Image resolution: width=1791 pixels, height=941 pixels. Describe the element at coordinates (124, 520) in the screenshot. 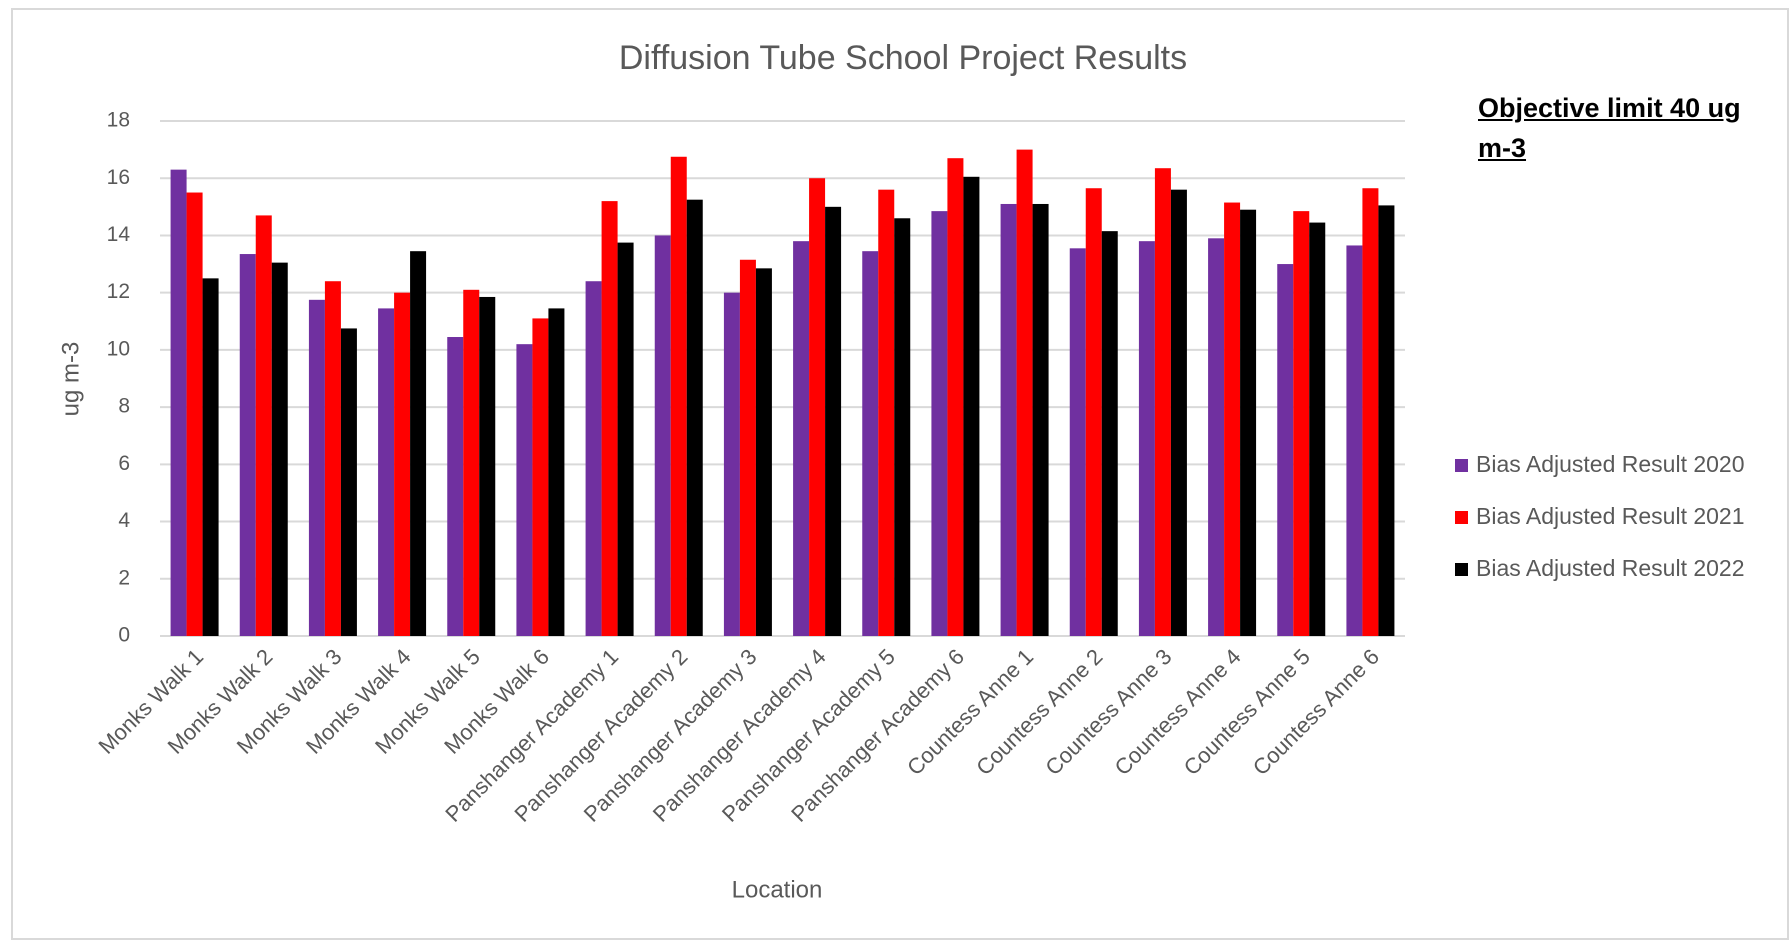

I see `y-tick-label: 4` at that location.